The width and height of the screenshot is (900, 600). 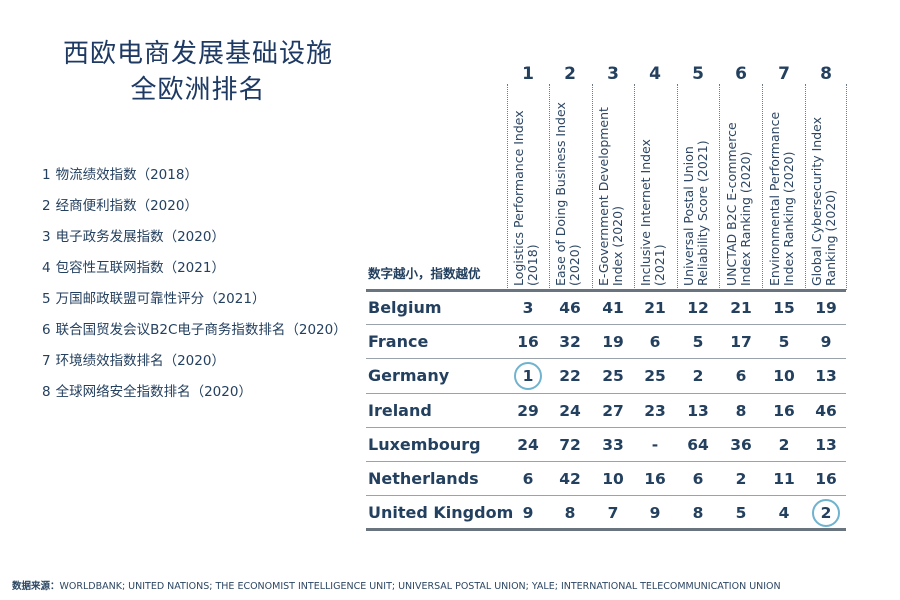 What do you see at coordinates (405, 307) in the screenshot?
I see `country-name: Belgium` at bounding box center [405, 307].